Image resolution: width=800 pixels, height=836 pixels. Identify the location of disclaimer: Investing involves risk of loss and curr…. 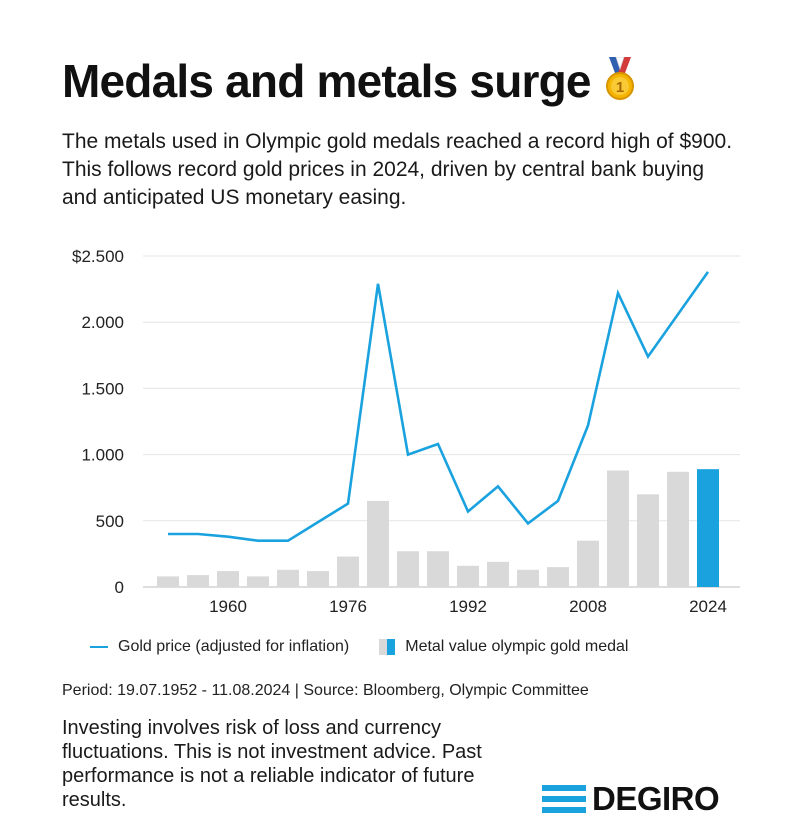
(272, 764).